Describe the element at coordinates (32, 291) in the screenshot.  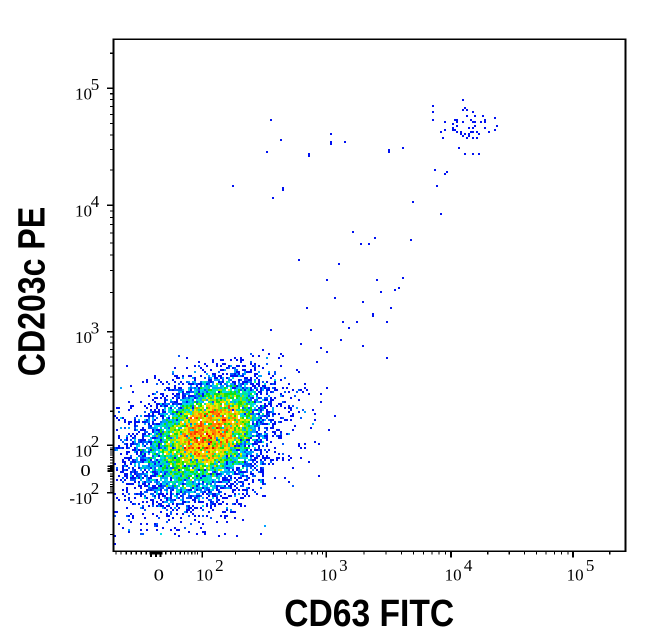
I see `svg-text: CD203c PE` at that location.